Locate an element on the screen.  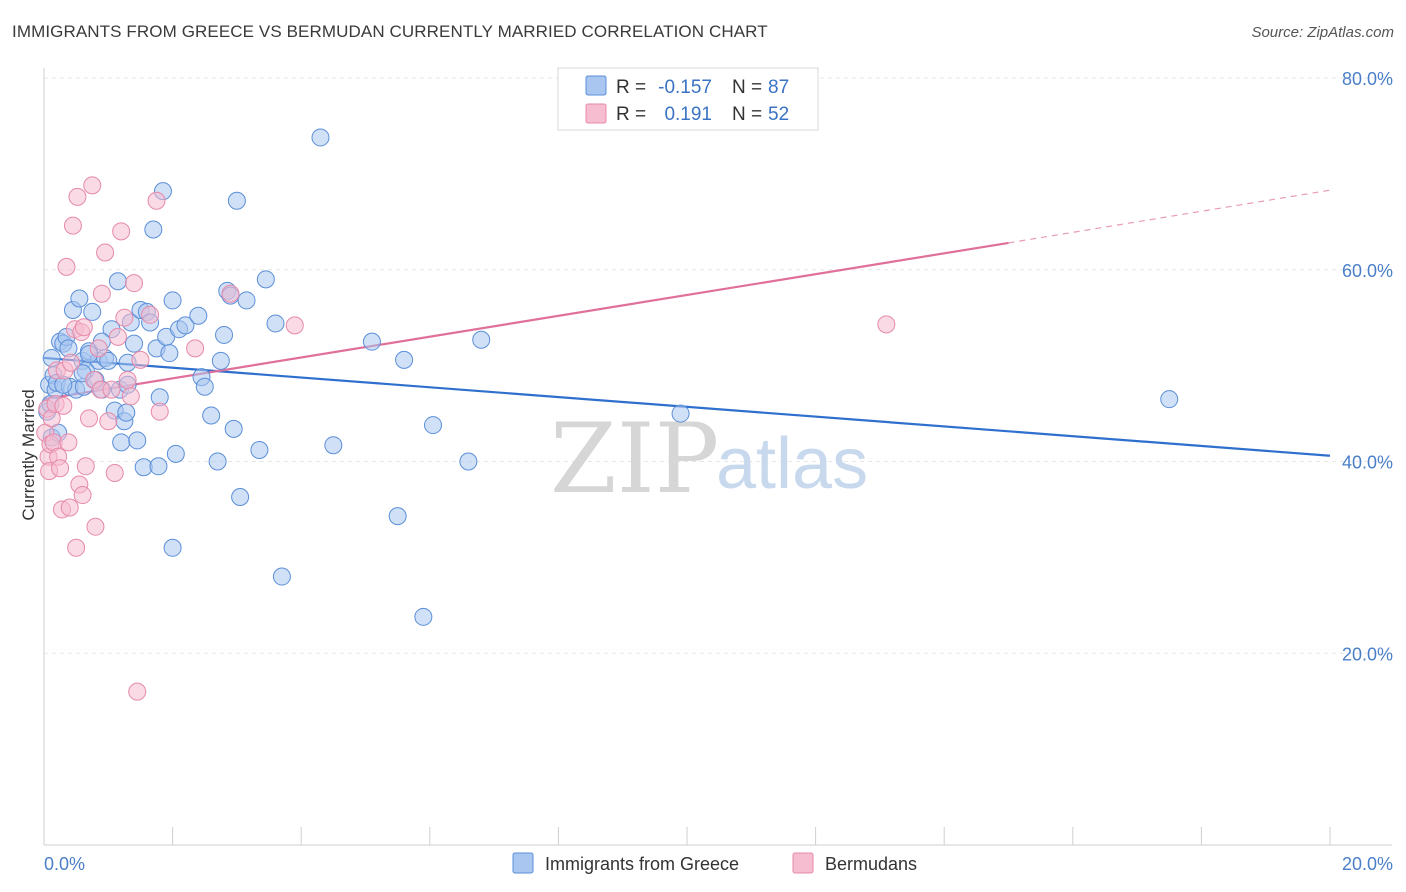
legend-r-value-2: 0.191 is located at coordinates (688, 114).